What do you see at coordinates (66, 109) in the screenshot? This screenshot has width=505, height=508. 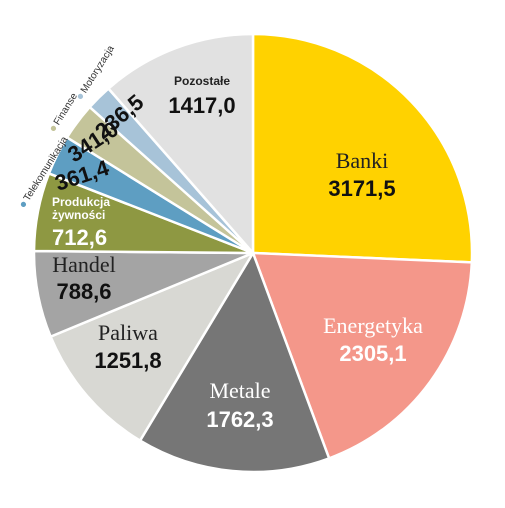 I see `legend-label-finanse: Finanse` at bounding box center [66, 109].